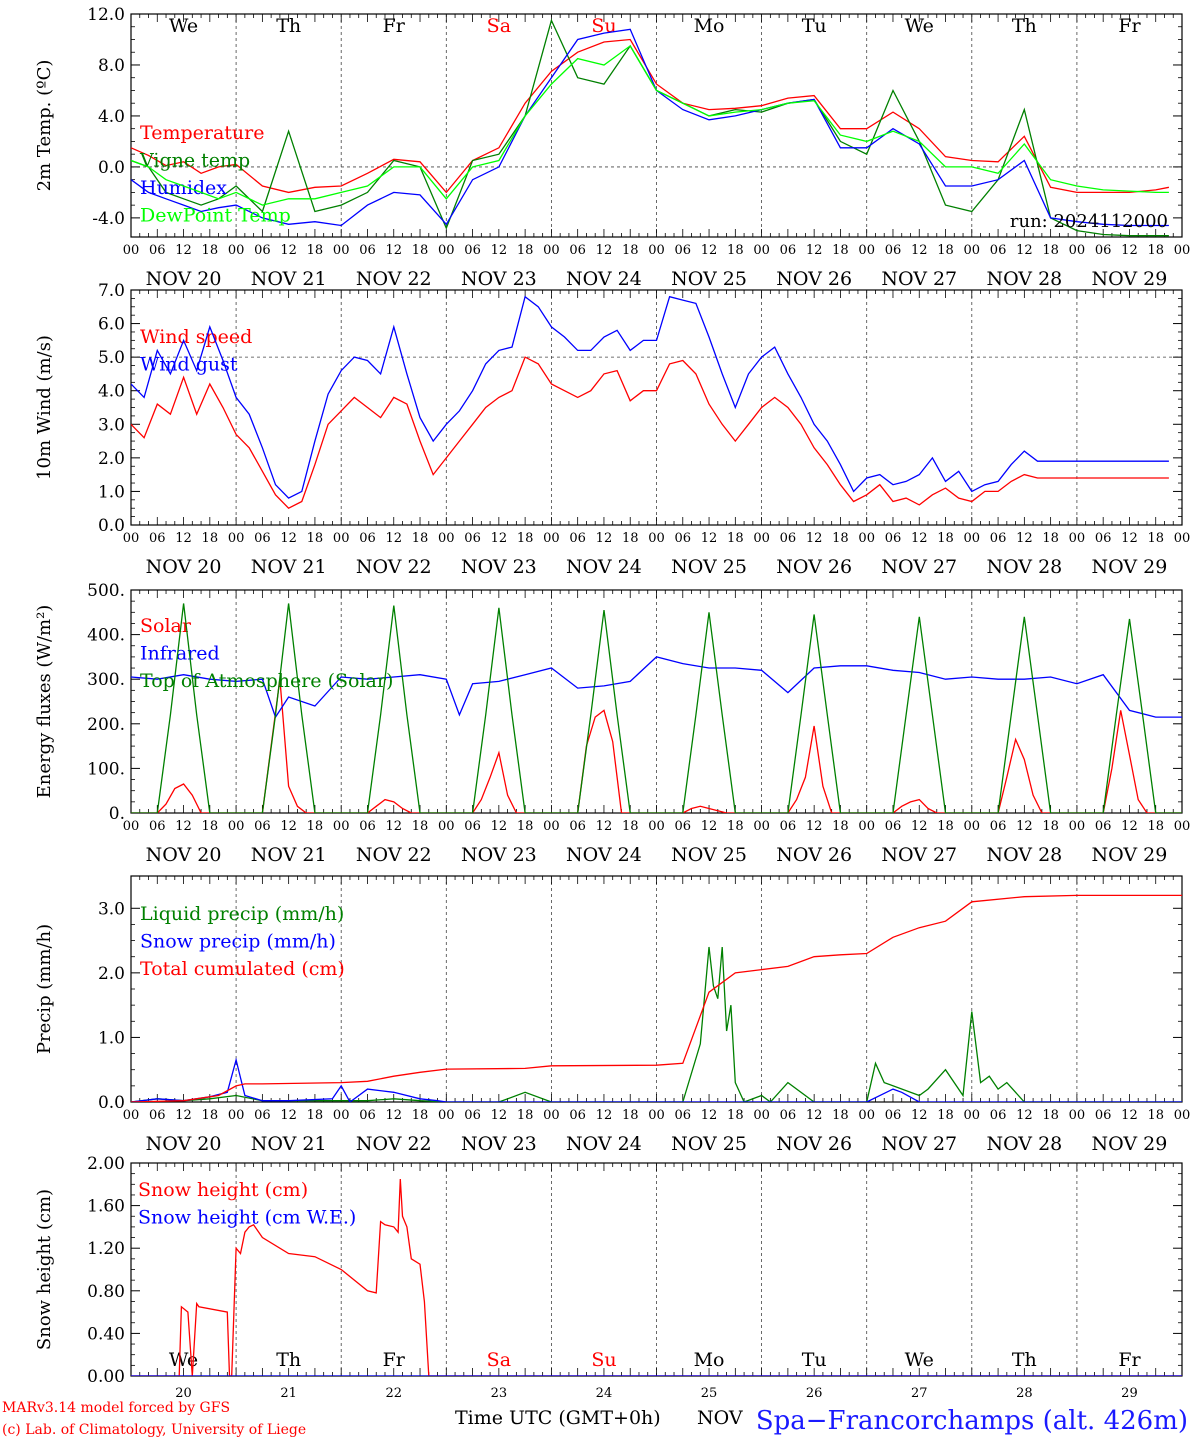  I want to click on x-axis-title: Time UTC (GMT+0h), so click(558, 1418).